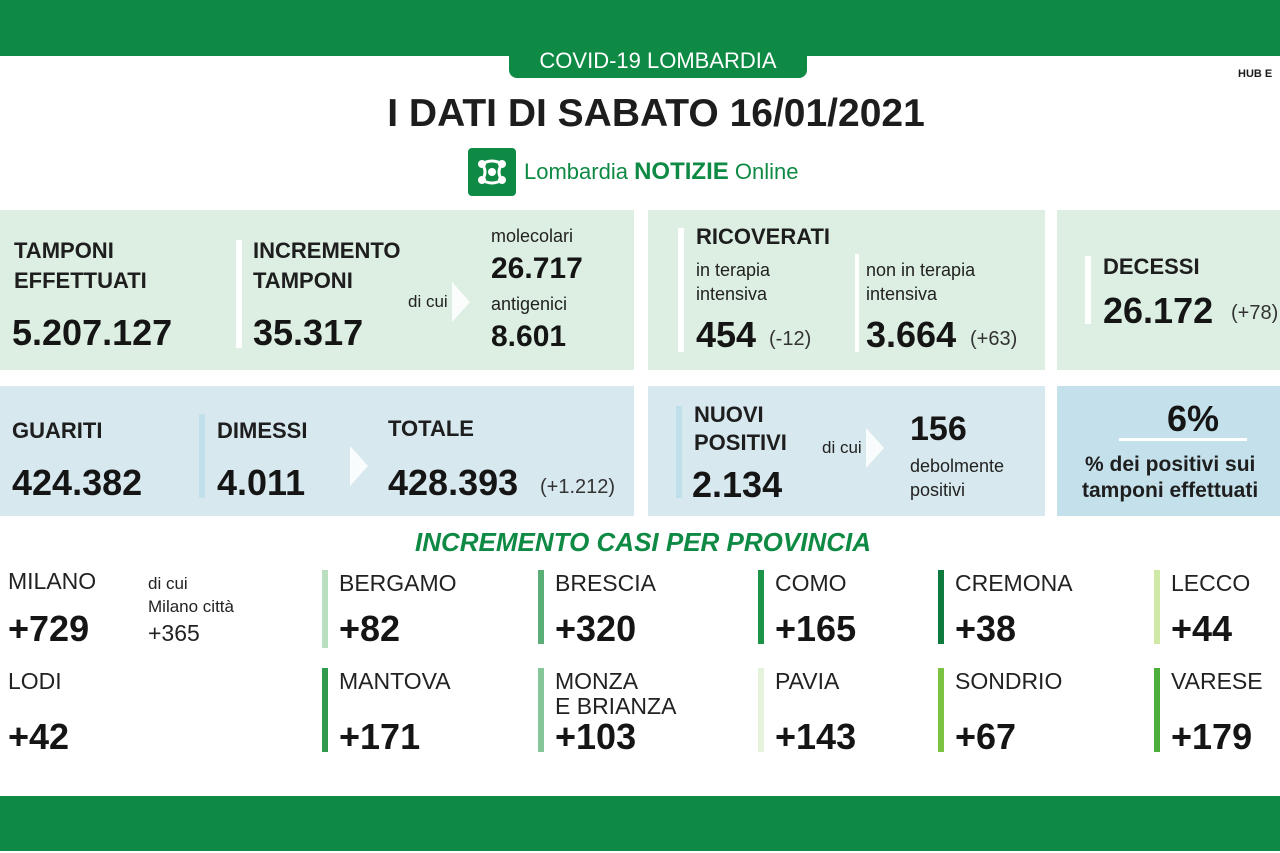 The image size is (1280, 853). Describe the element at coordinates (732, 294) in the screenshot. I see `ti-label-2: intensiva` at that location.